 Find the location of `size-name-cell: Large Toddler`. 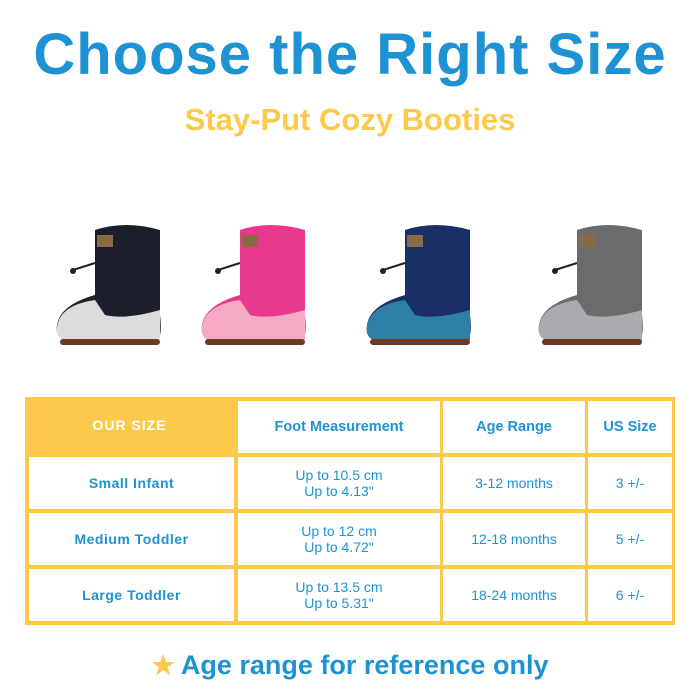

size-name-cell: Large Toddler is located at coordinates (131, 595).